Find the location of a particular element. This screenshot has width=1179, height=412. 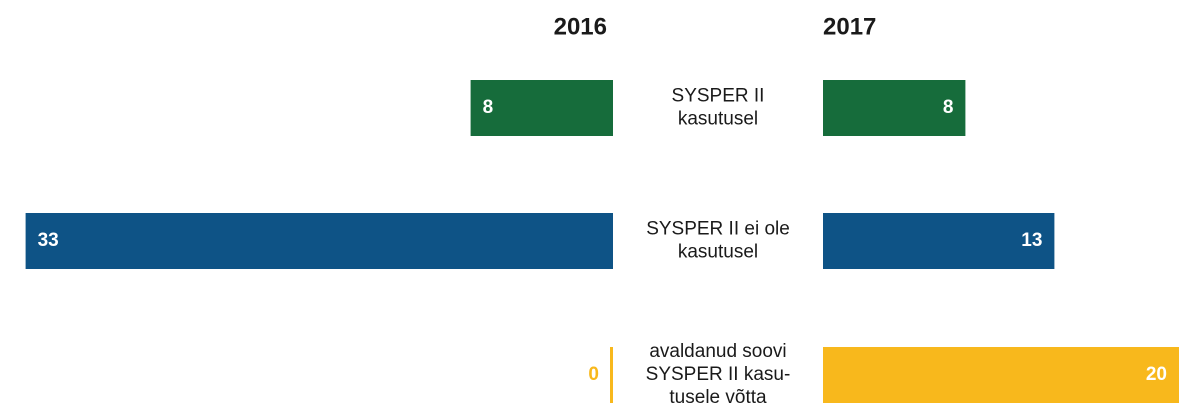

category-label: SYSPER II ei ole is located at coordinates (718, 229).